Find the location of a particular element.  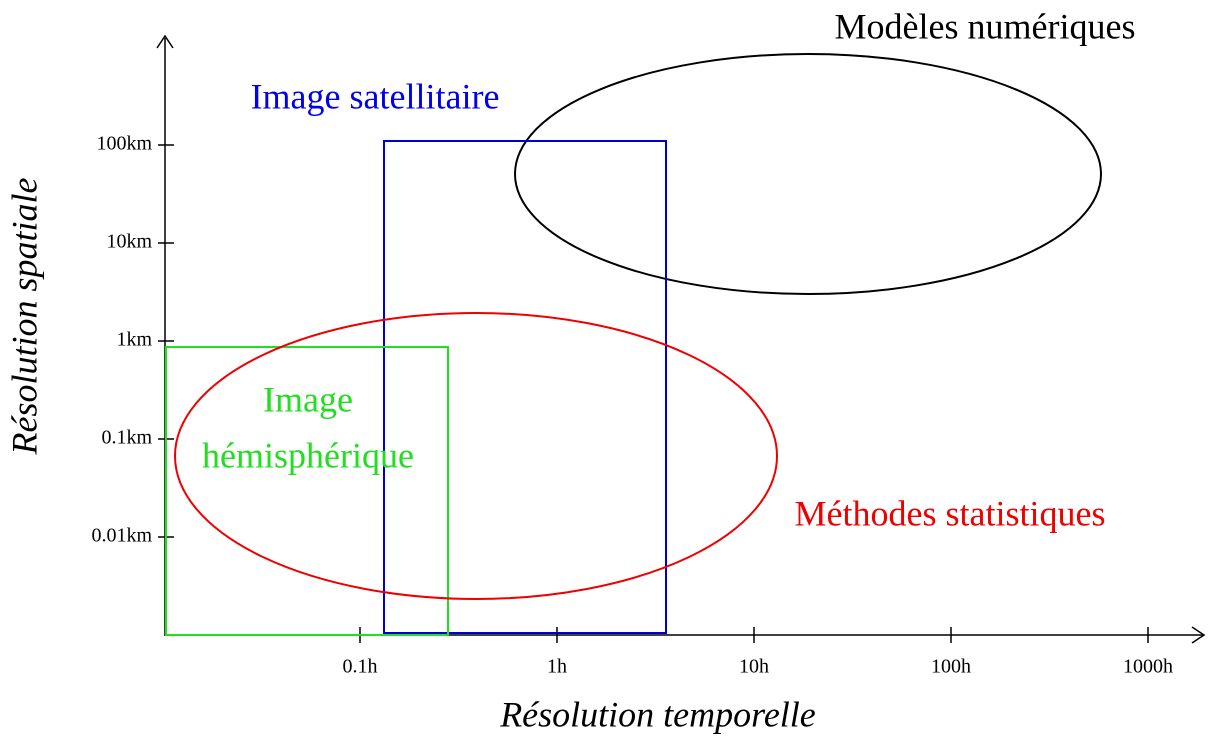

x-tick-label: 1000h is located at coordinates (1148, 667).